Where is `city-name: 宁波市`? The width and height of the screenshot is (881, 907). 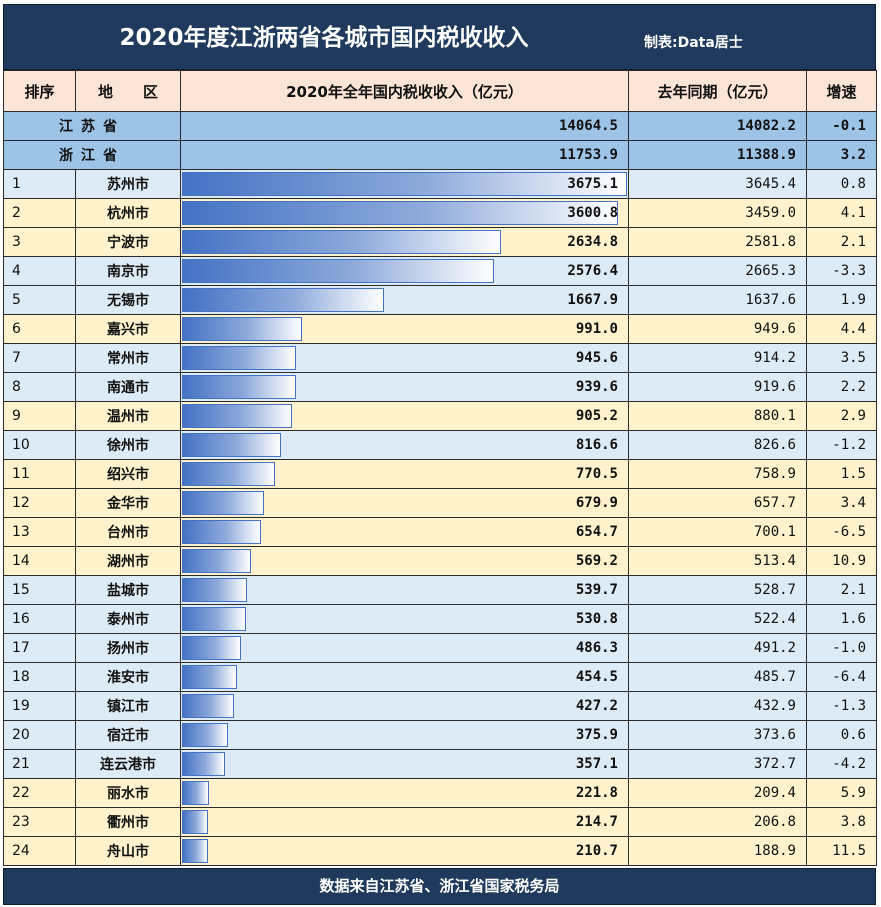 city-name: 宁波市 is located at coordinates (128, 242).